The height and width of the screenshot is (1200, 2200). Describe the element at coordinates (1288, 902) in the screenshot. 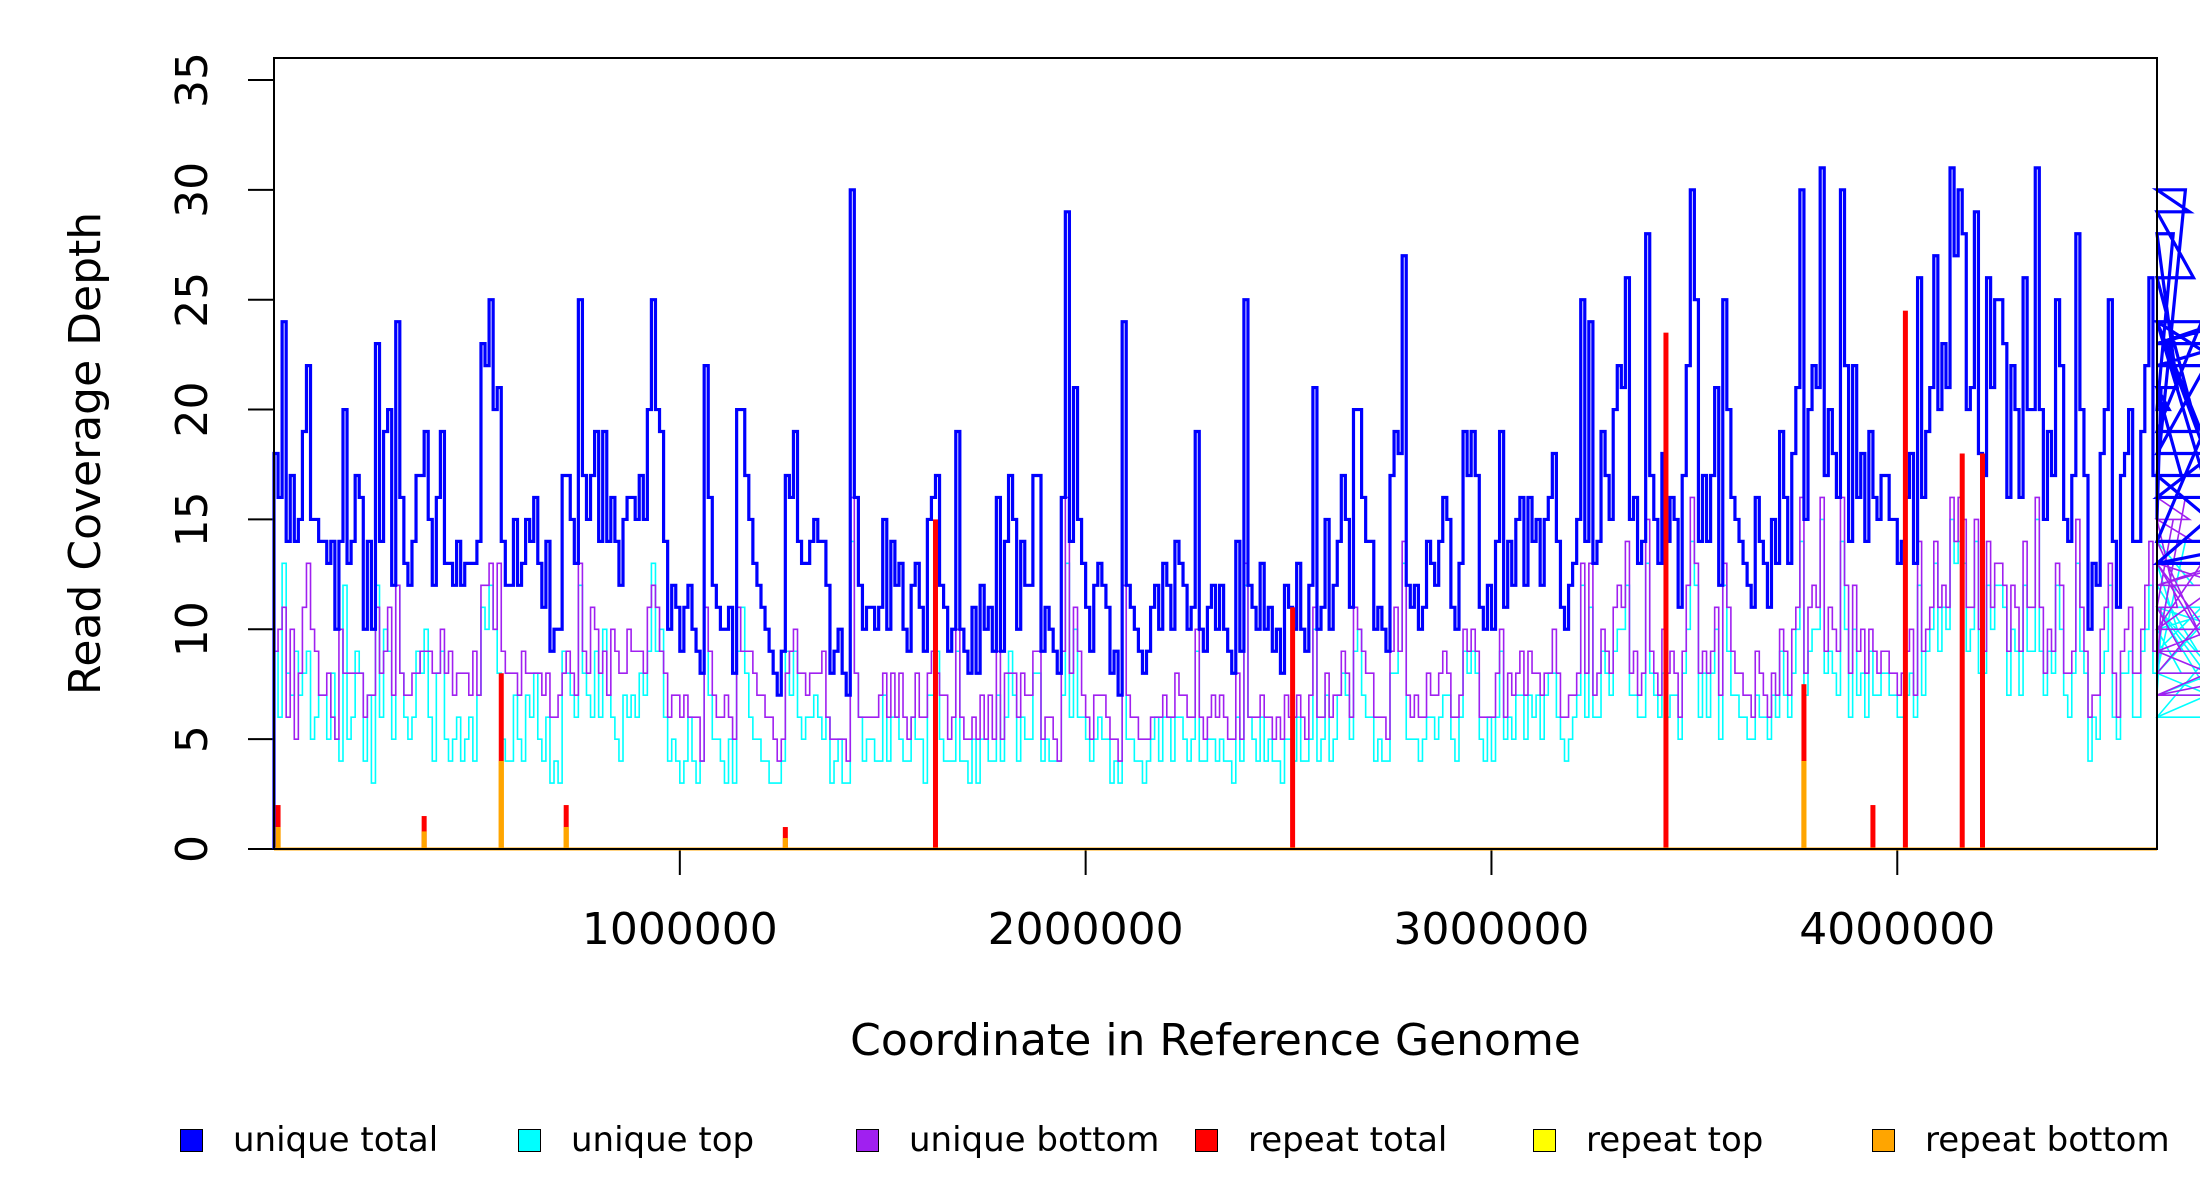

I see `x-axis: 1000000 2000000 3000000 4000000` at that location.